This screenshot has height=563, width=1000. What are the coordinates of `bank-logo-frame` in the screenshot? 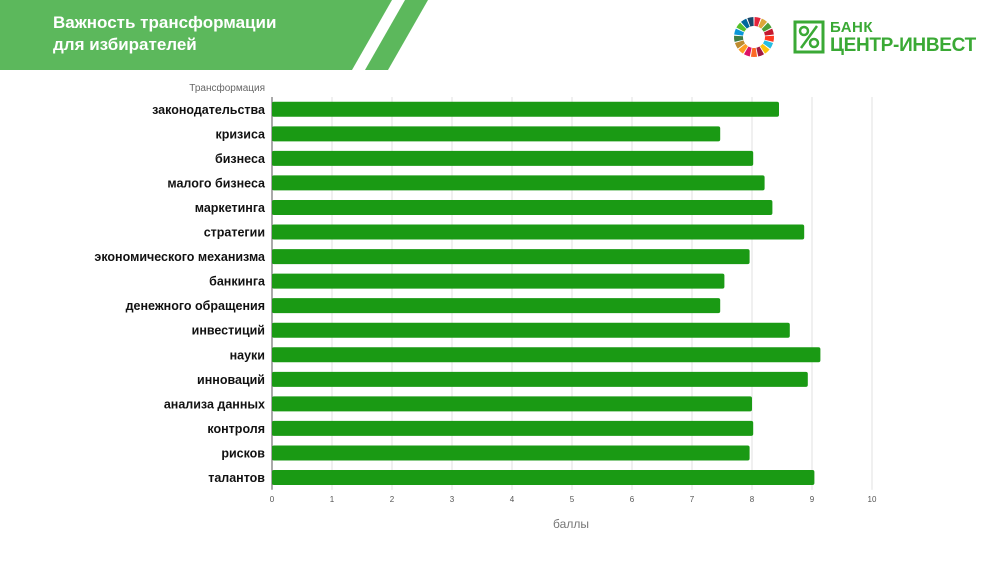 It's located at (809, 37).